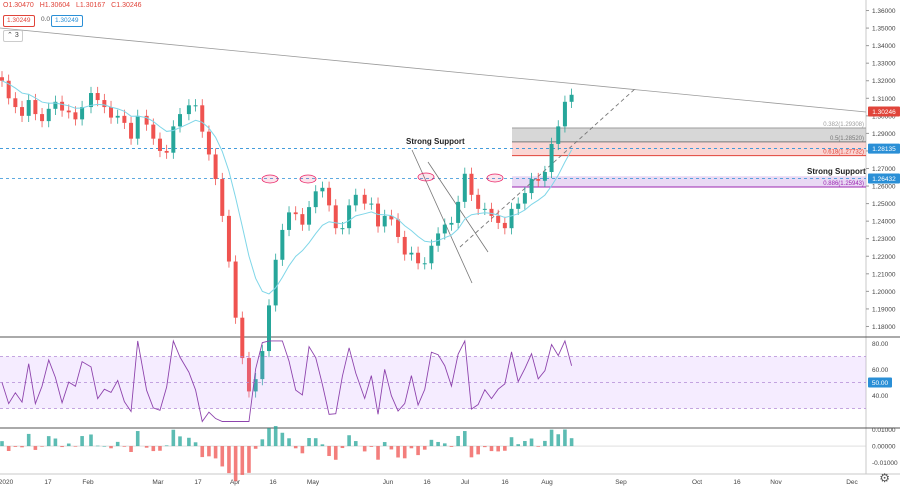 The width and height of the screenshot is (900, 488). I want to click on x-tick-label: Sep, so click(621, 482).